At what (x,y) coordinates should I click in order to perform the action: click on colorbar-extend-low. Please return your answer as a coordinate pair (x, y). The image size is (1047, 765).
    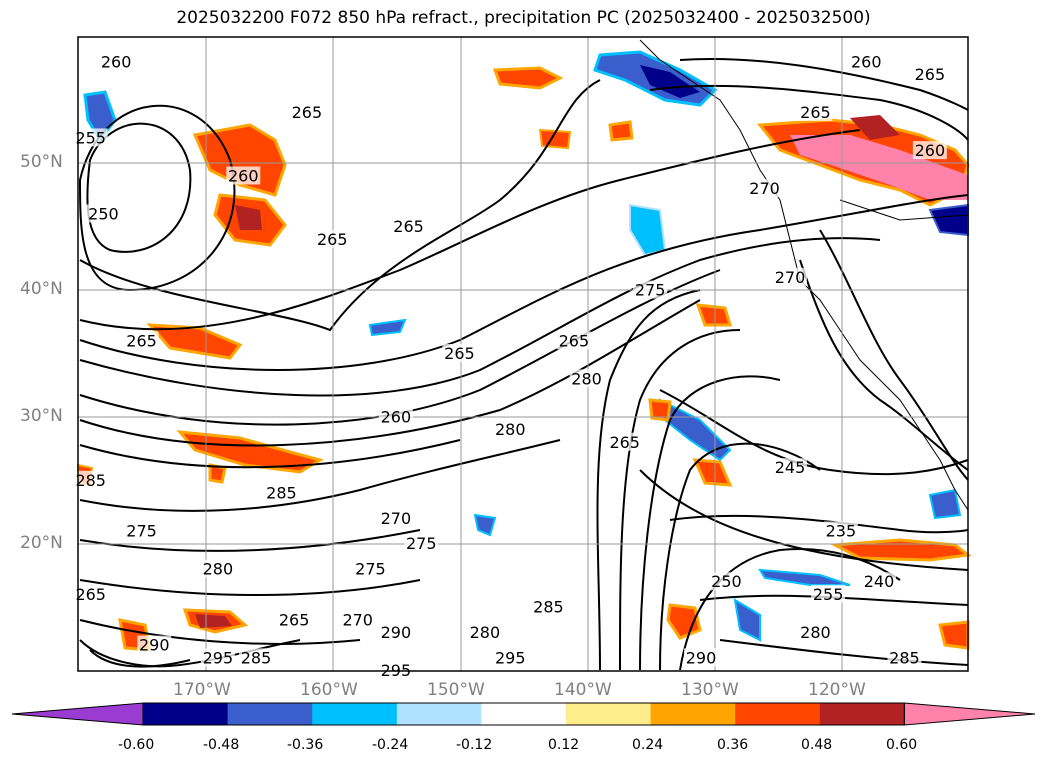
    Looking at the image, I should click on (77, 714).